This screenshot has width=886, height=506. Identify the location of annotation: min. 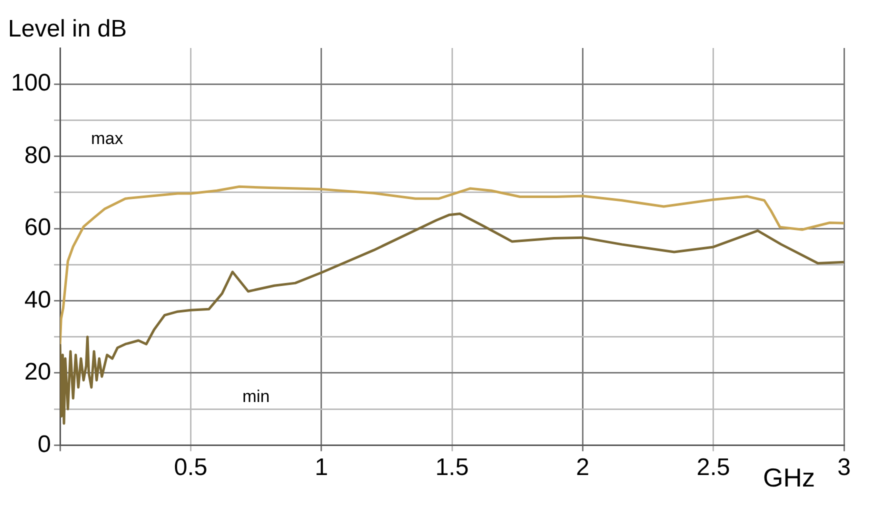
(256, 396).